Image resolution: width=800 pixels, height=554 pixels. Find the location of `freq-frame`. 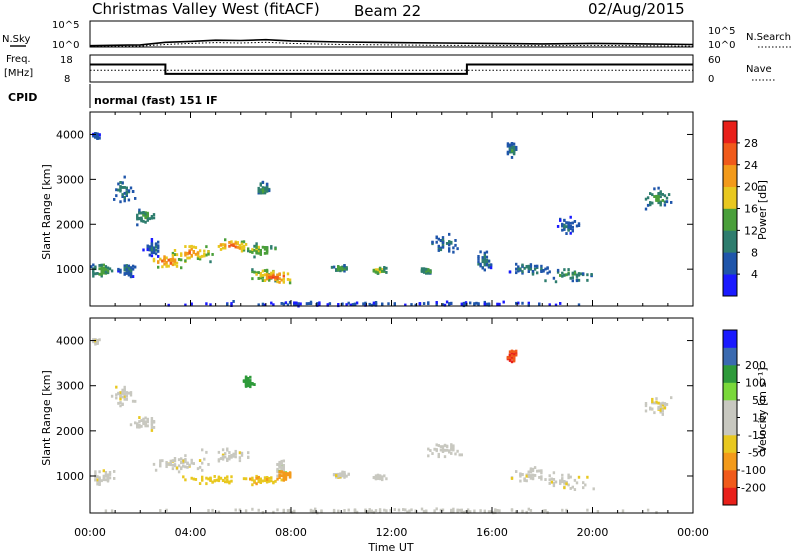

freq-frame is located at coordinates (391, 68).